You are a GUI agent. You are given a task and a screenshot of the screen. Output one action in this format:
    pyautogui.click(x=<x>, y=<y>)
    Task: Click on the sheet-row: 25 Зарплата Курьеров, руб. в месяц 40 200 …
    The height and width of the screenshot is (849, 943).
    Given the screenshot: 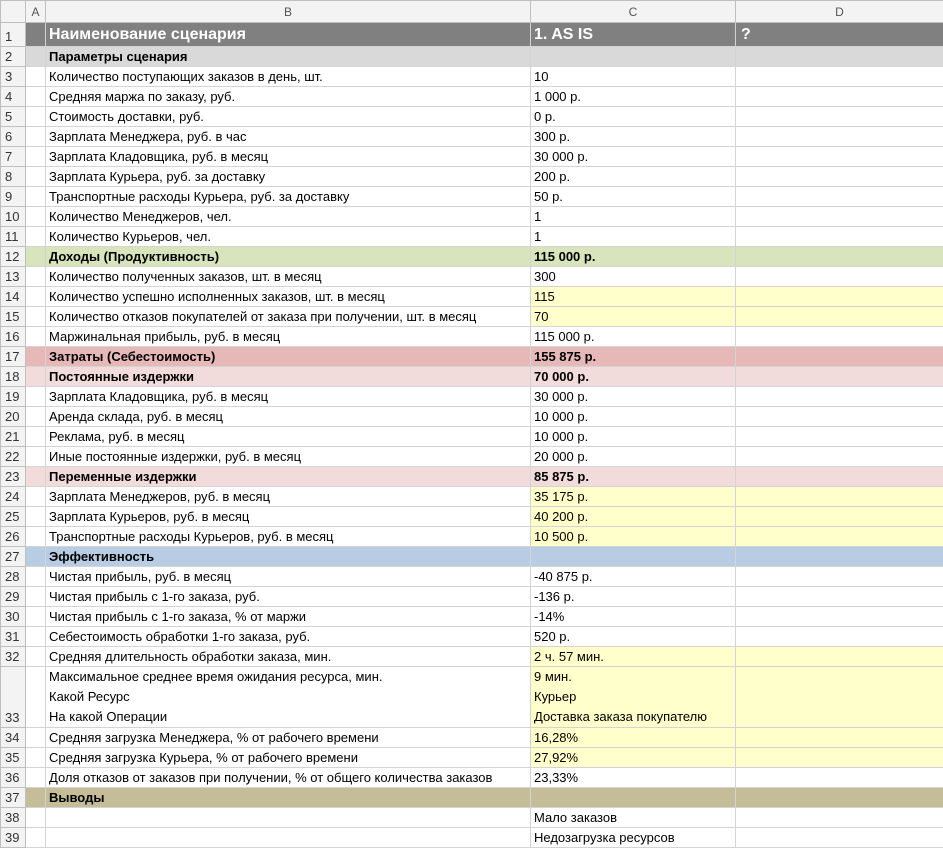 What is the action you would take?
    pyautogui.click(x=471, y=516)
    